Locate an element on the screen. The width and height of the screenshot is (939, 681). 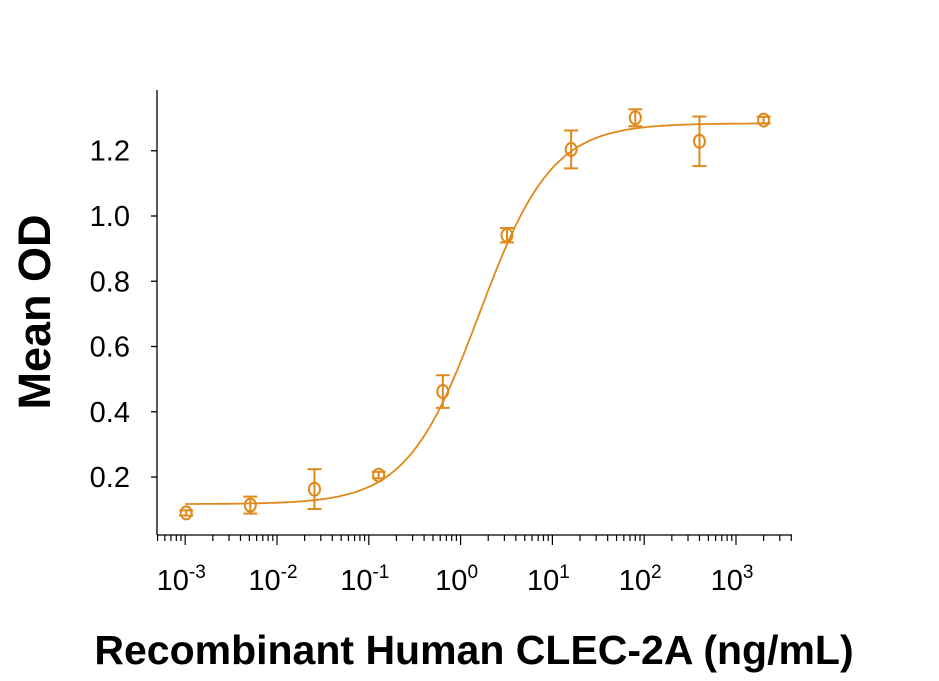
x-tick-exponent: 0 is located at coordinates (472, 572).